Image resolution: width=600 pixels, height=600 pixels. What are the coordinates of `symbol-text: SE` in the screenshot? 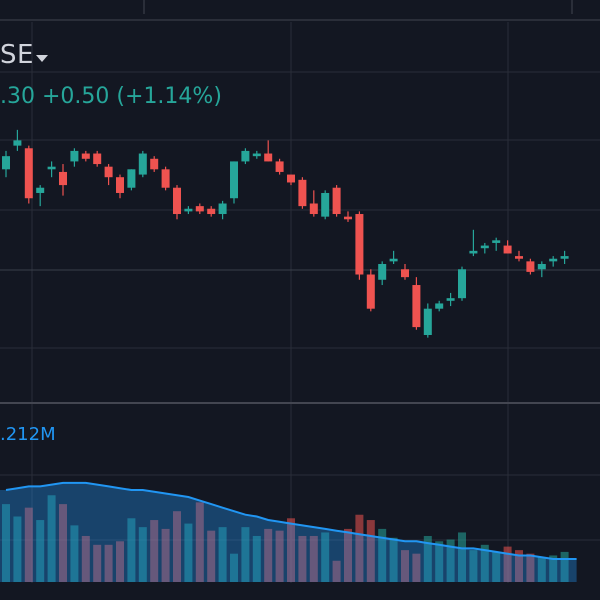 It's located at (17, 55).